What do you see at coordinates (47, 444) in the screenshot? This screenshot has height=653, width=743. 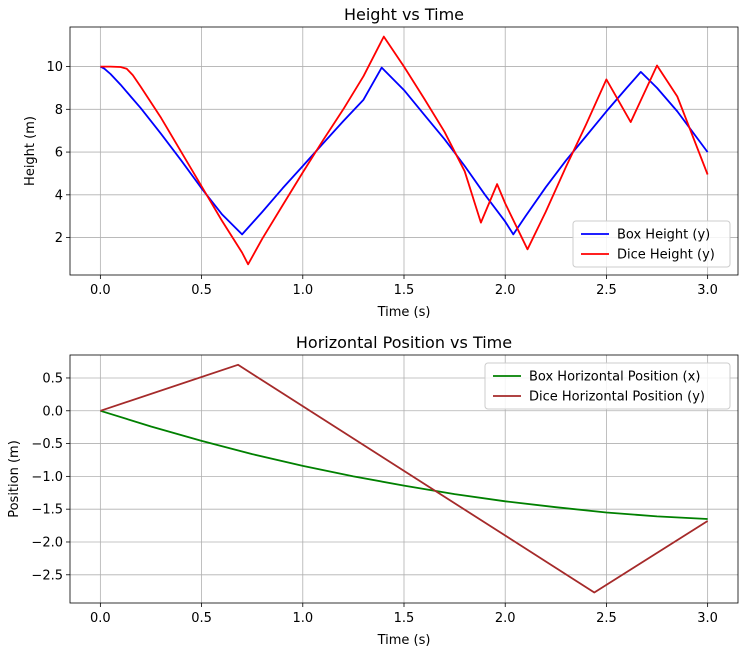 I see `y-tick-label: −0.5` at bounding box center [47, 444].